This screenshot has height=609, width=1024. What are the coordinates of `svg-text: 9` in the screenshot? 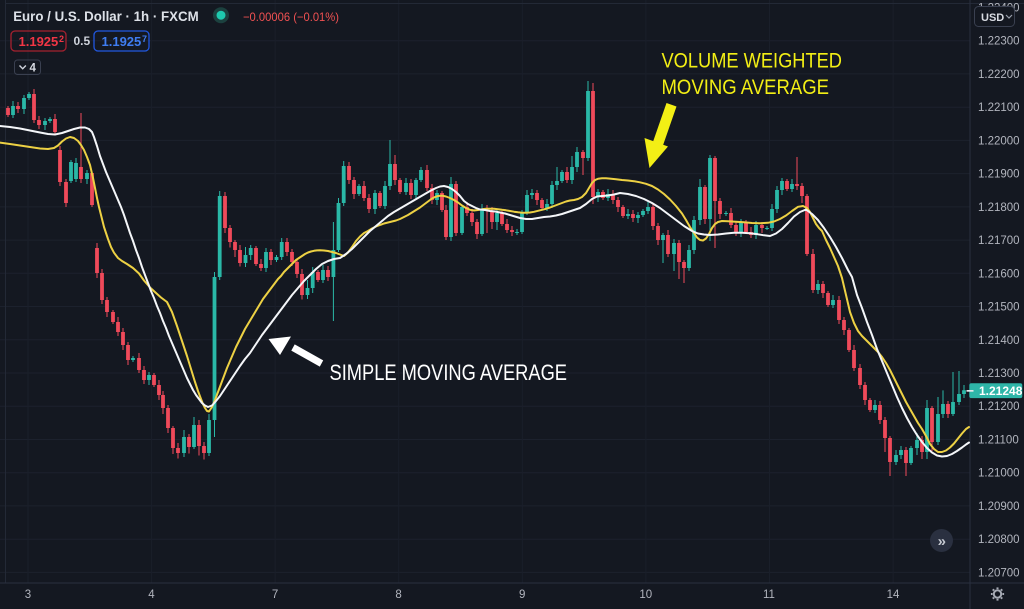 It's located at (522, 595).